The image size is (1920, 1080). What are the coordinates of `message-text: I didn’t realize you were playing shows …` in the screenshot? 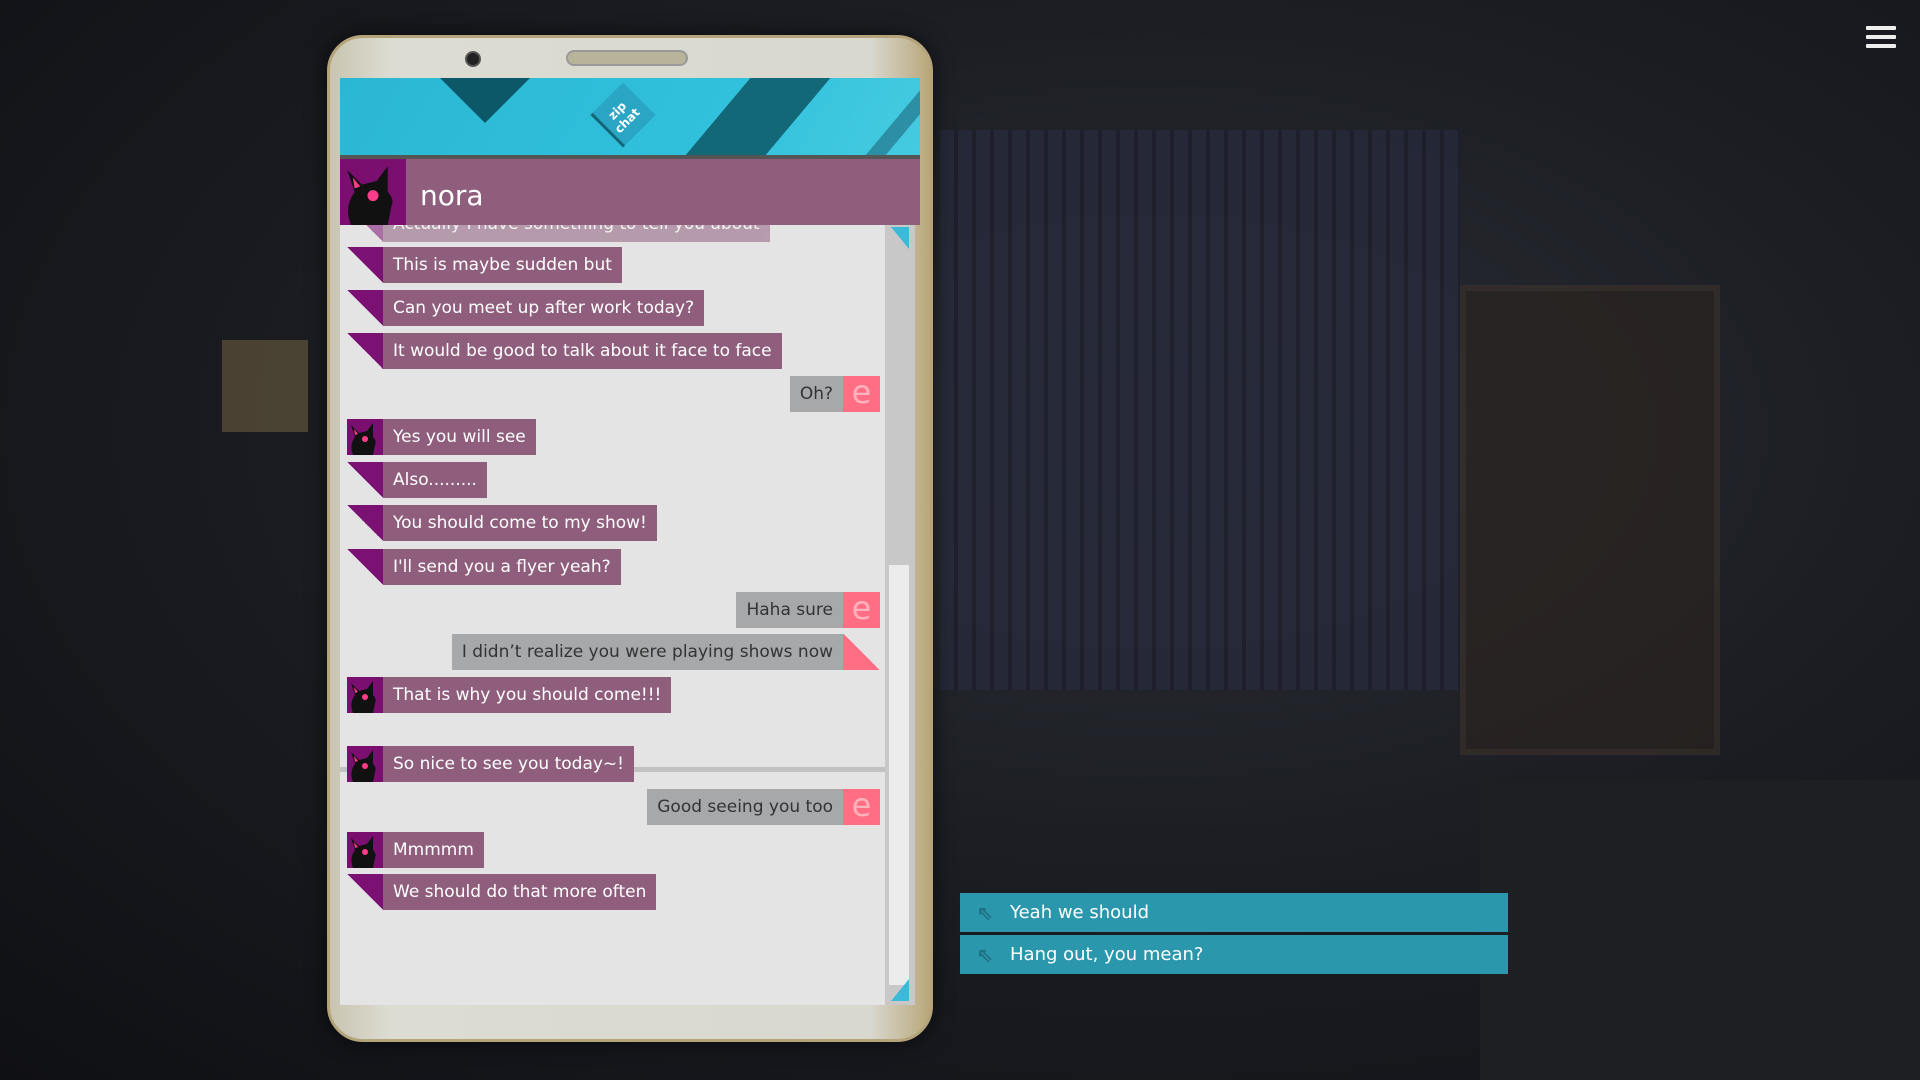 It's located at (647, 652).